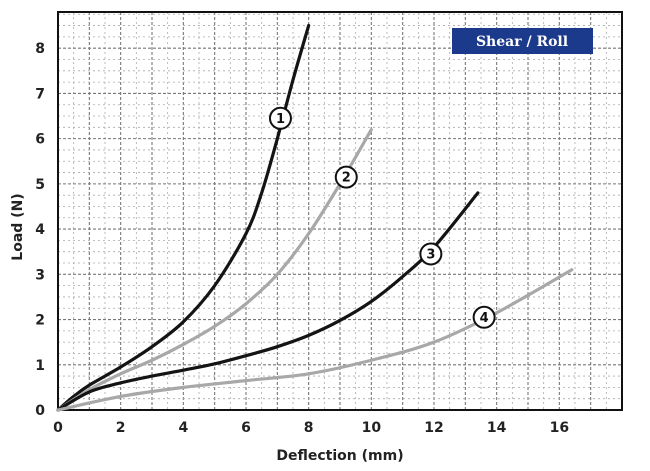 The height and width of the screenshot is (471, 650). Describe the element at coordinates (40, 49) in the screenshot. I see `y-tick-label: 8` at that location.